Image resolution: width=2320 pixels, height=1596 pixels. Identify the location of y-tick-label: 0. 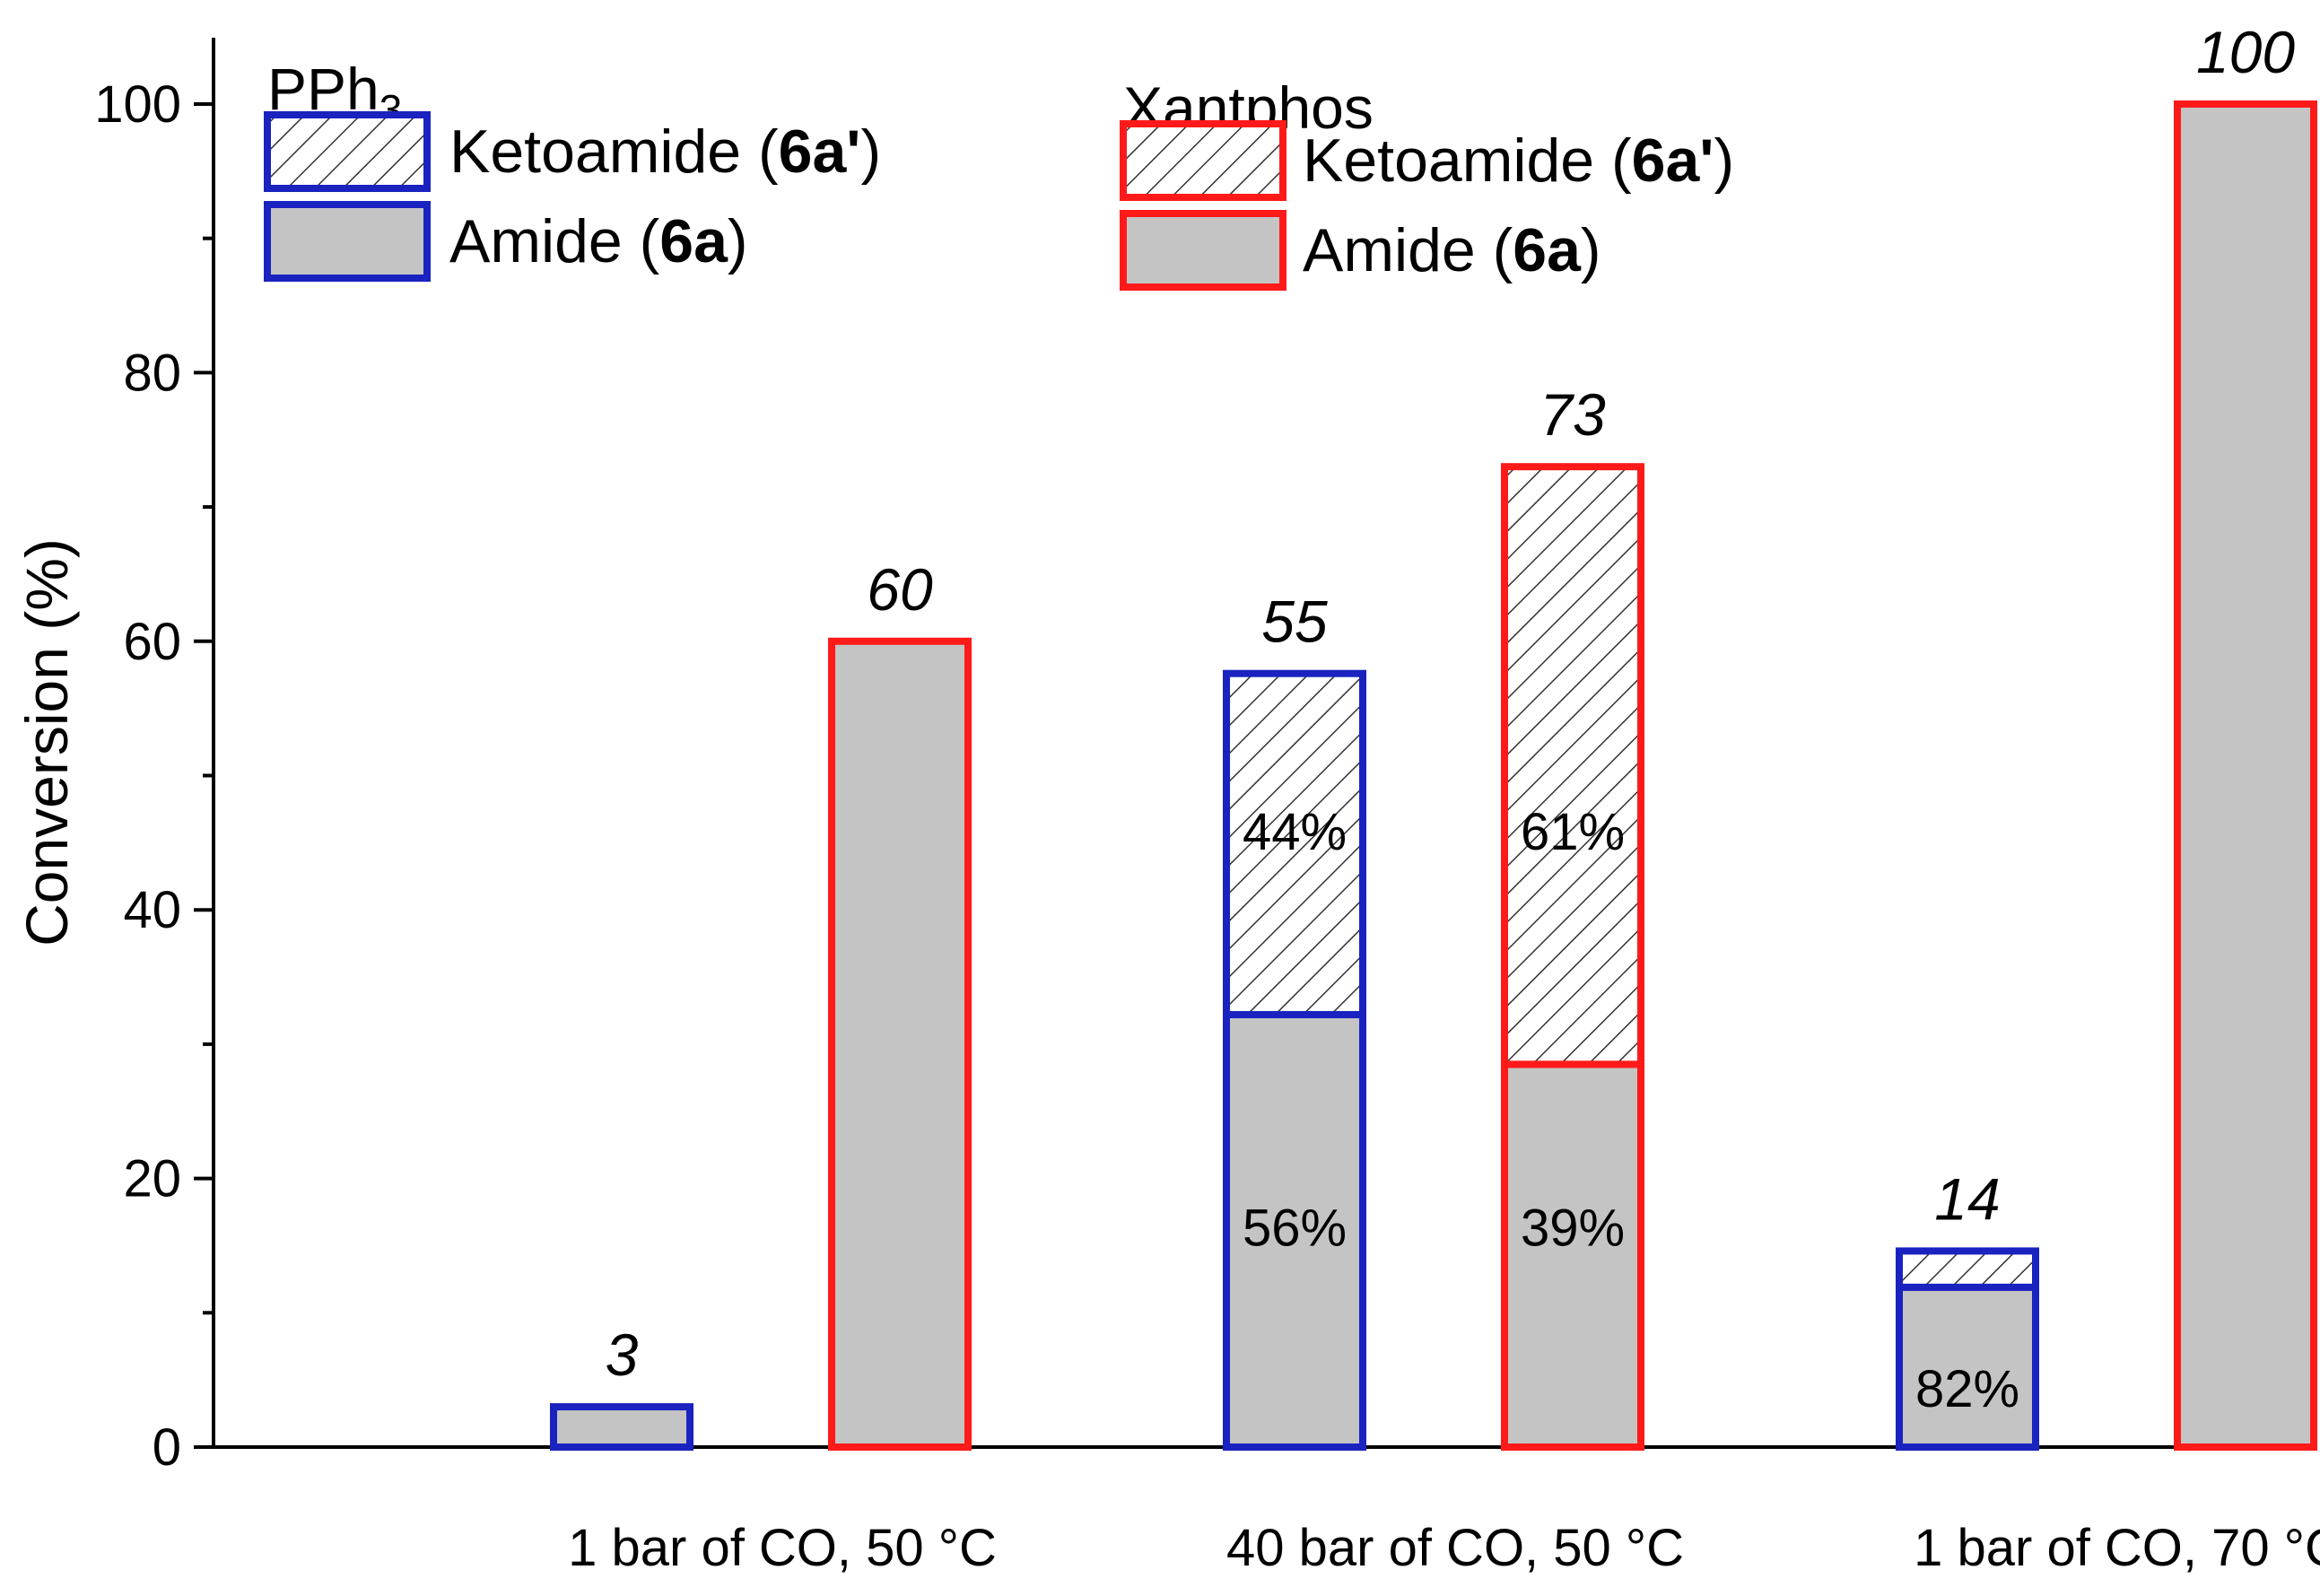
(167, 1447).